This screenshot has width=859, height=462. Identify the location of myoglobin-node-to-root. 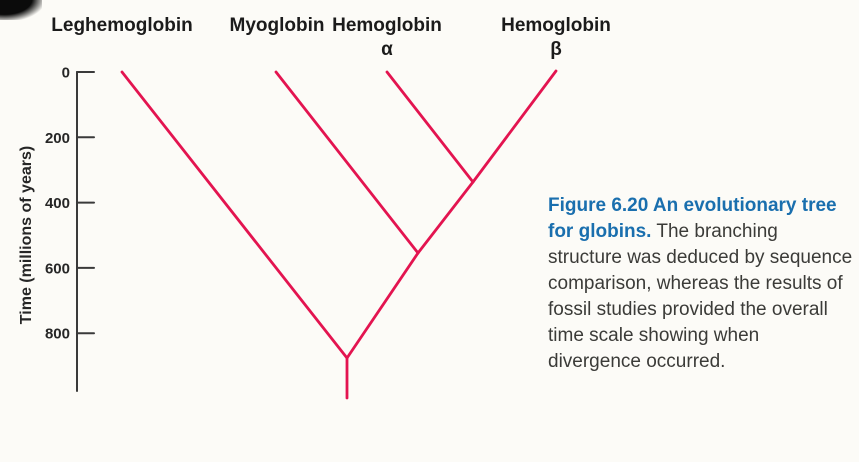
(382, 305).